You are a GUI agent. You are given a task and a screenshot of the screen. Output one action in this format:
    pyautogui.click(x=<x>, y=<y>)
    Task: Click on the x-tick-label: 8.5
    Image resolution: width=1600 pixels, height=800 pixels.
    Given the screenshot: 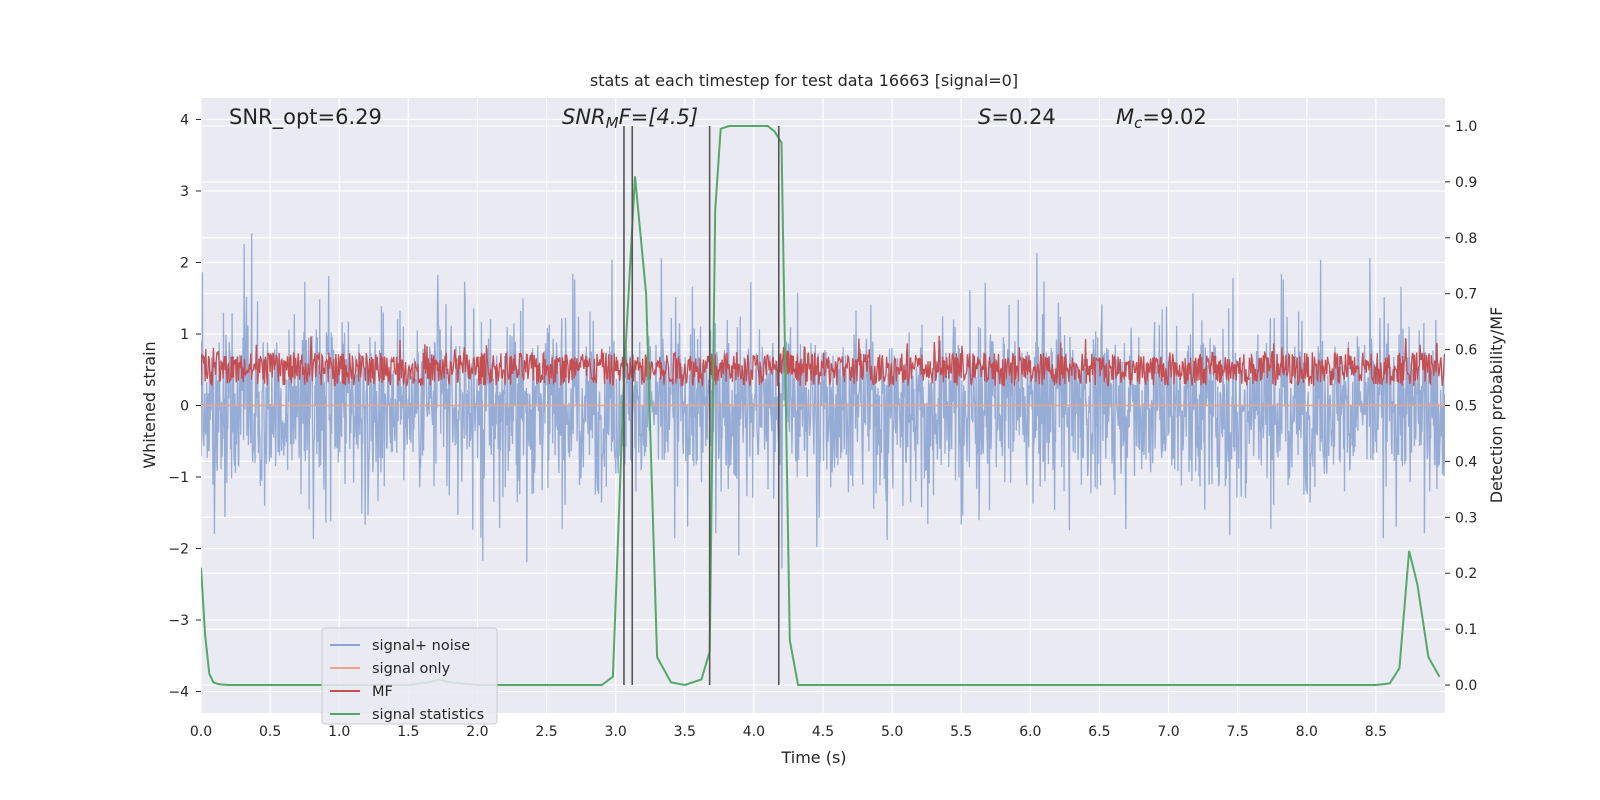 What is the action you would take?
    pyautogui.click(x=1376, y=732)
    